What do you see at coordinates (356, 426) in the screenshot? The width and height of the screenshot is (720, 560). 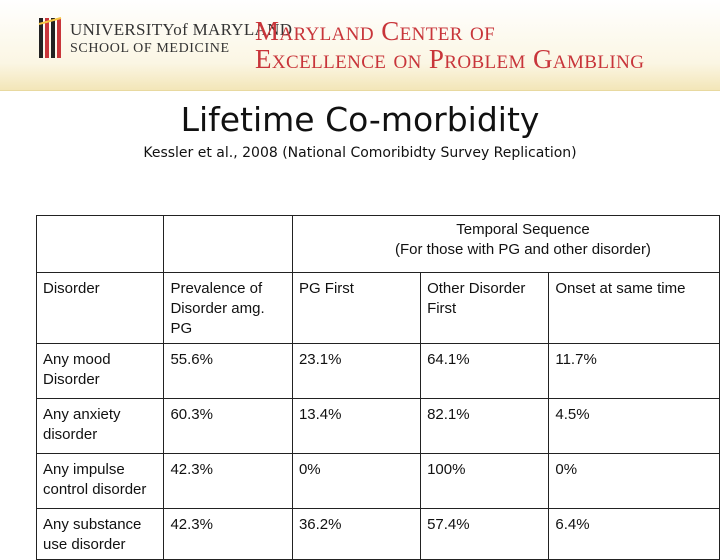 I see `pg-first-cell: 13.4%` at bounding box center [356, 426].